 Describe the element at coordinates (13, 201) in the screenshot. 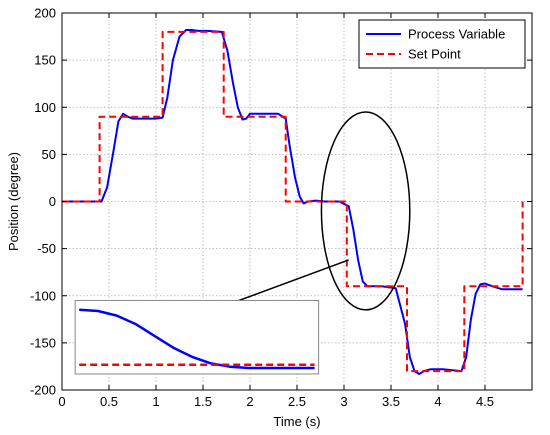

I see `y-axis-label: Position (degree)` at that location.